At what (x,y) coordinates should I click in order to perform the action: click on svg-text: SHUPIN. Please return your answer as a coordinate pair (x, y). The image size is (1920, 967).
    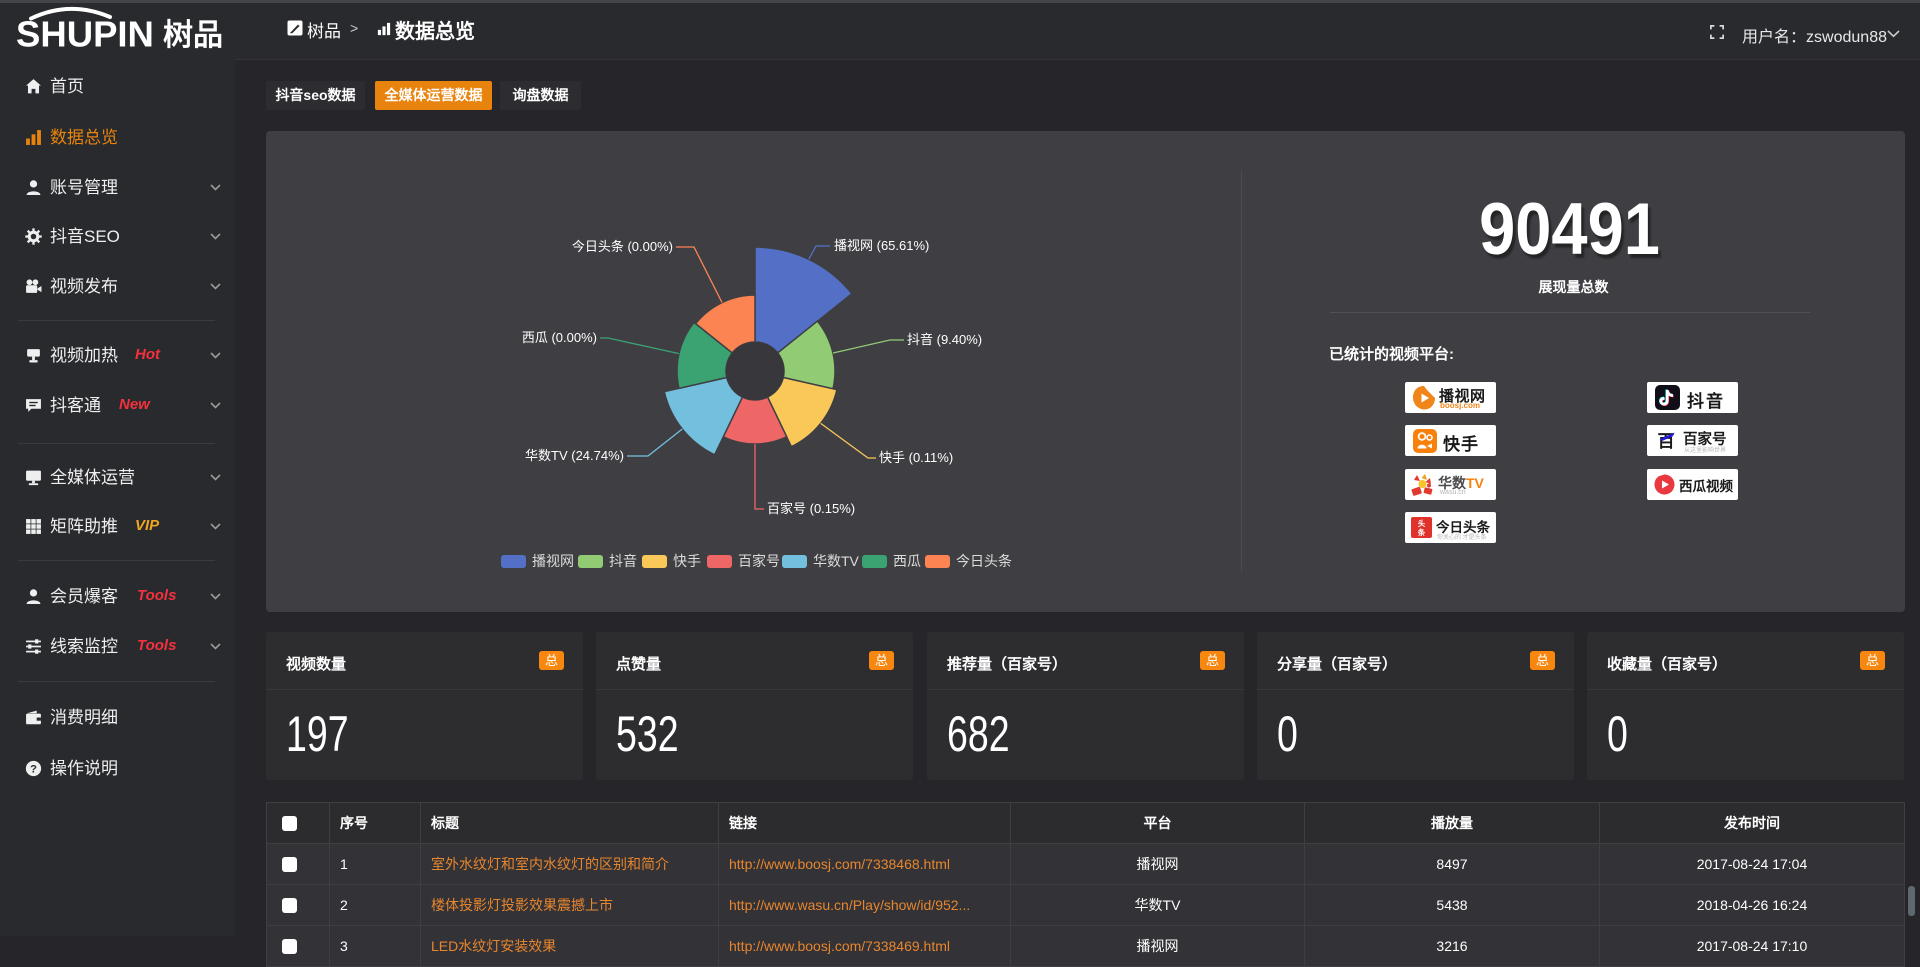
    Looking at the image, I should click on (85, 31).